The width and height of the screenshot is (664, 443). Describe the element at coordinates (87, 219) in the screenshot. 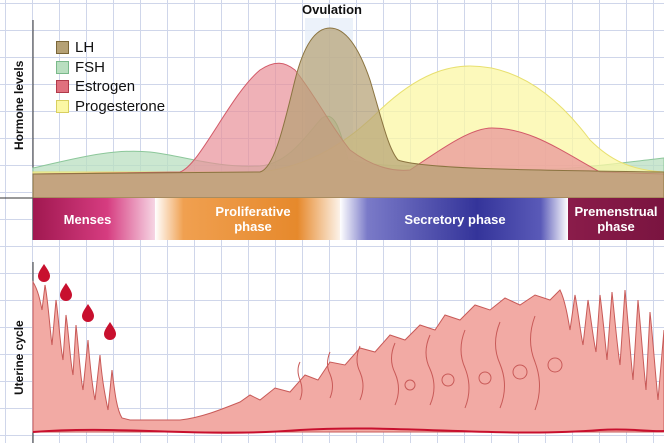

I see `phase-label-menses: Menses` at that location.